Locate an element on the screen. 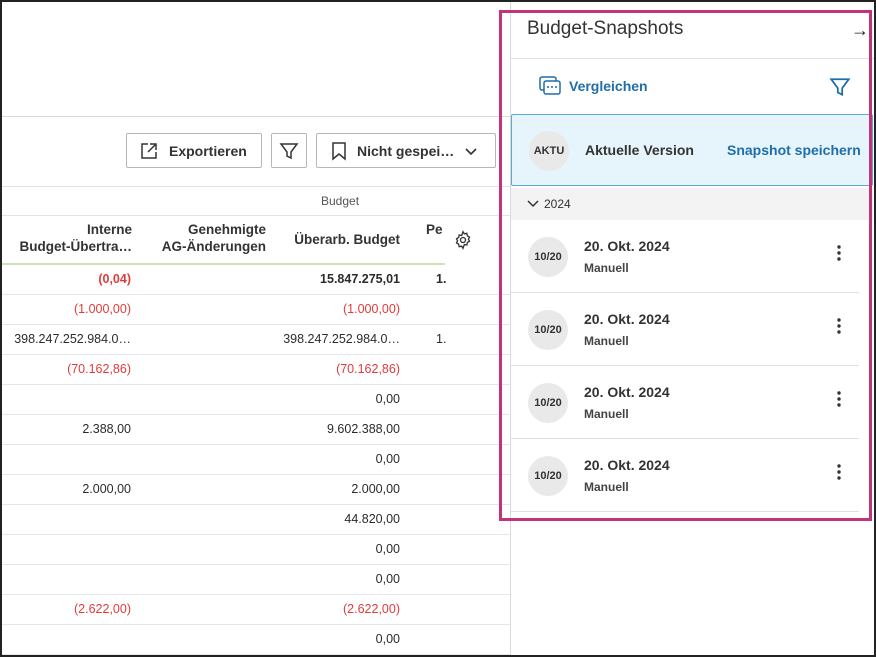 Image resolution: width=876 pixels, height=657 pixels. compare-icon is located at coordinates (550, 85).